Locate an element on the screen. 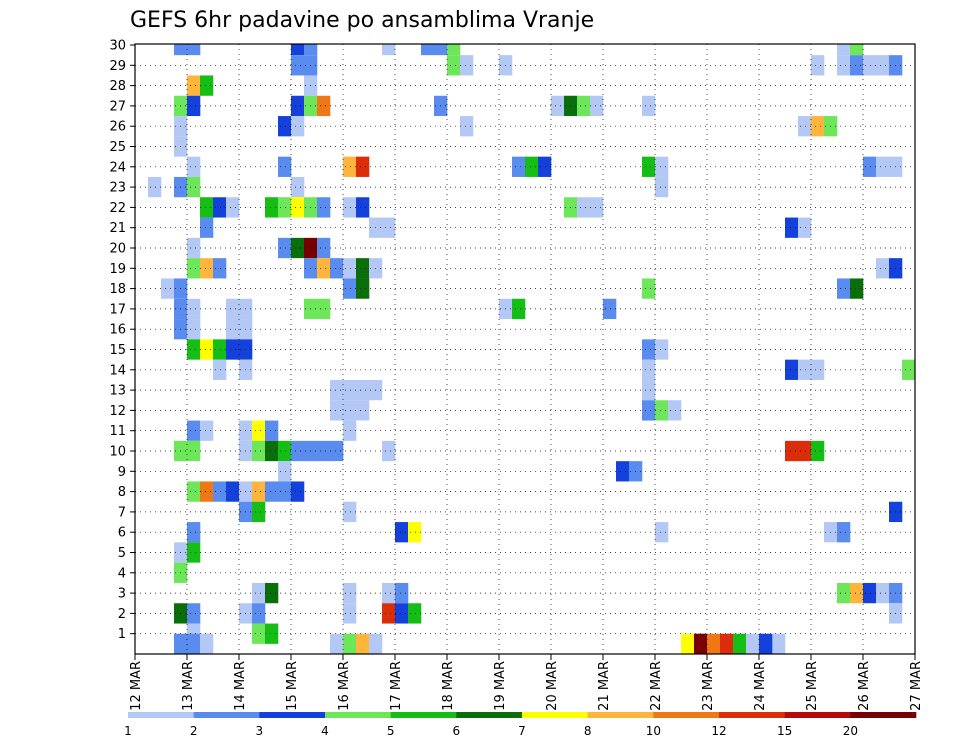  y-tick-label: 8 is located at coordinates (122, 492).